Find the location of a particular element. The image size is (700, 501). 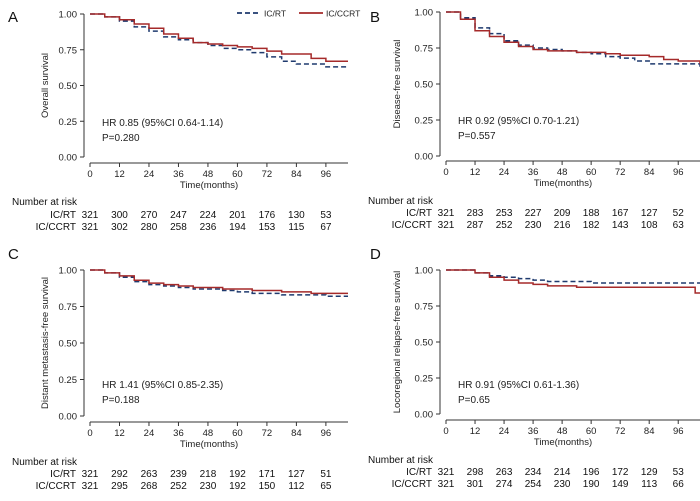

y-axis-label: Distant metastasis-free survival is located at coordinates (45, 343).